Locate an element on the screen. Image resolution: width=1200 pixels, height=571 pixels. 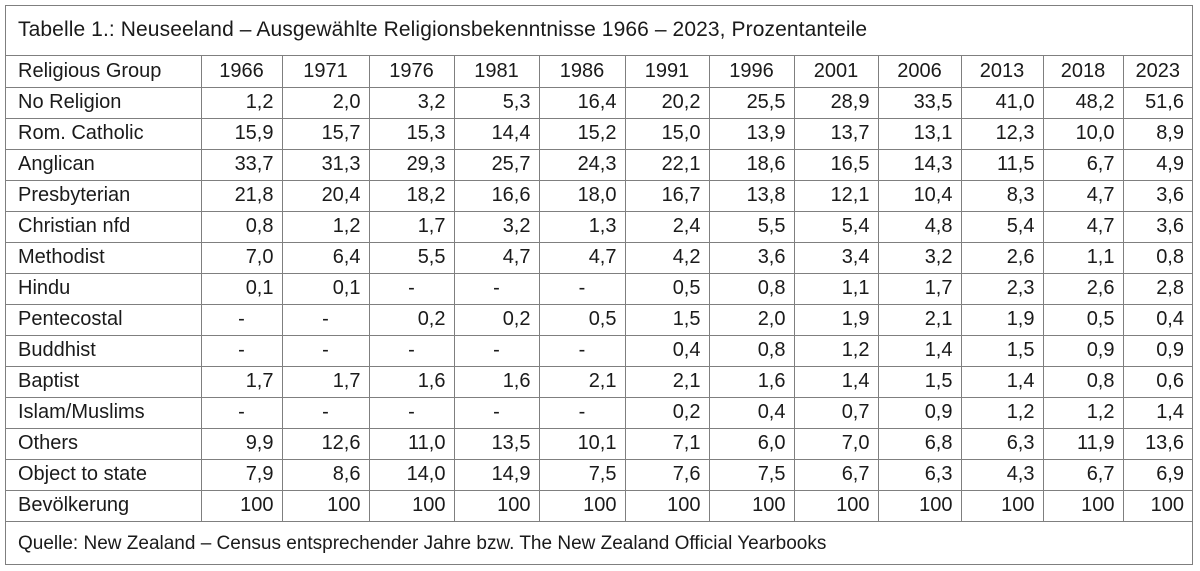
value-cell: 15,9 is located at coordinates (242, 134).